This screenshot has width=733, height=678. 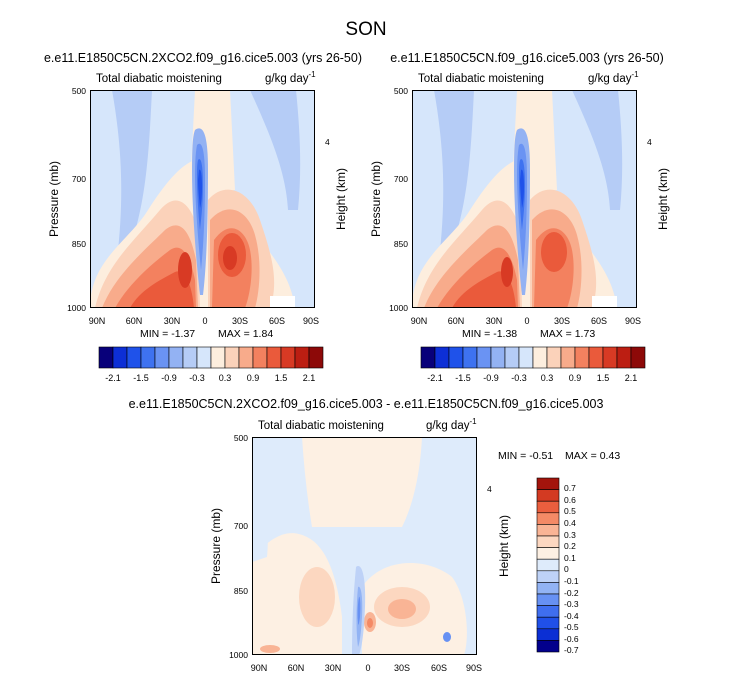 I want to click on panel-control-field, so click(x=524, y=199).